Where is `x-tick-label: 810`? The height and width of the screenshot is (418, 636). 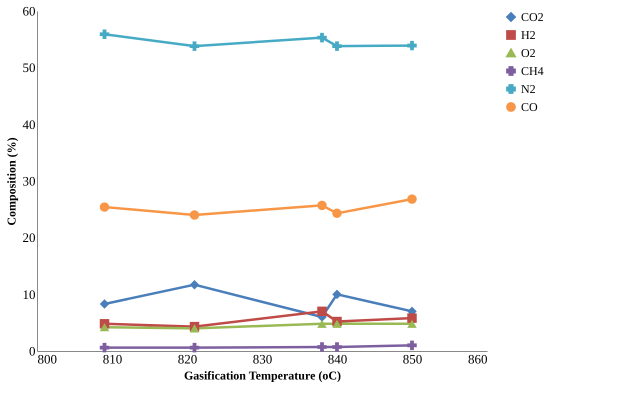 x-tick-label: 810 is located at coordinates (112, 359).